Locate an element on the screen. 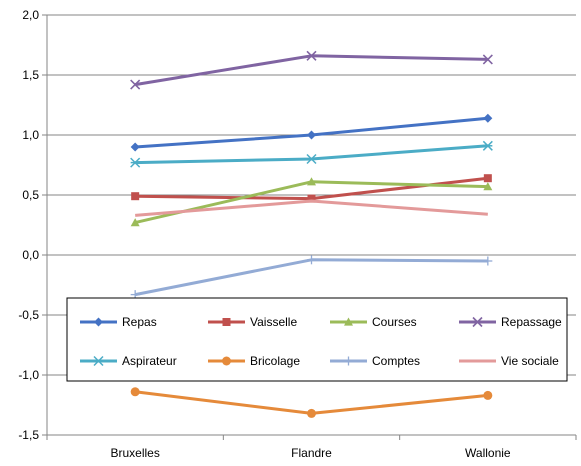 This screenshot has width=581, height=466. legend-item: Comptes is located at coordinates (375, 361).